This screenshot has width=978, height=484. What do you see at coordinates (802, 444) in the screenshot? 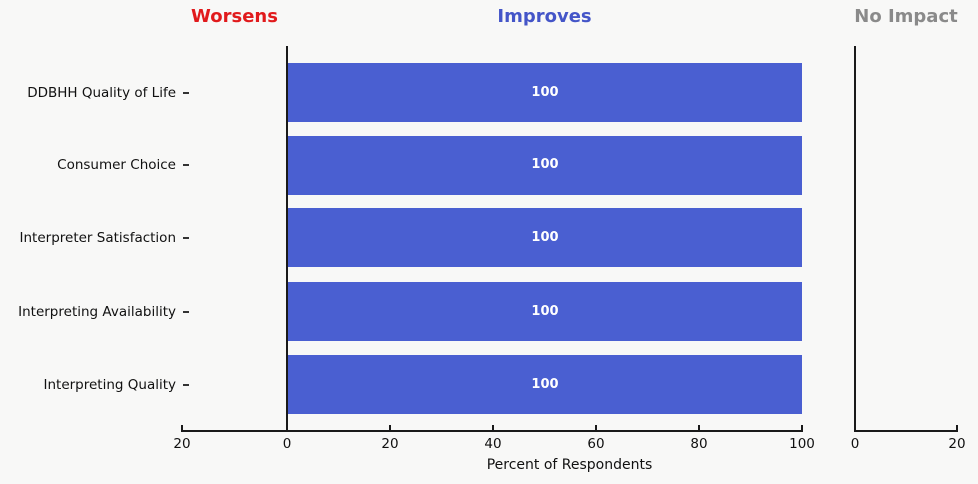
I see `x-tick-label: 100` at bounding box center [802, 444].